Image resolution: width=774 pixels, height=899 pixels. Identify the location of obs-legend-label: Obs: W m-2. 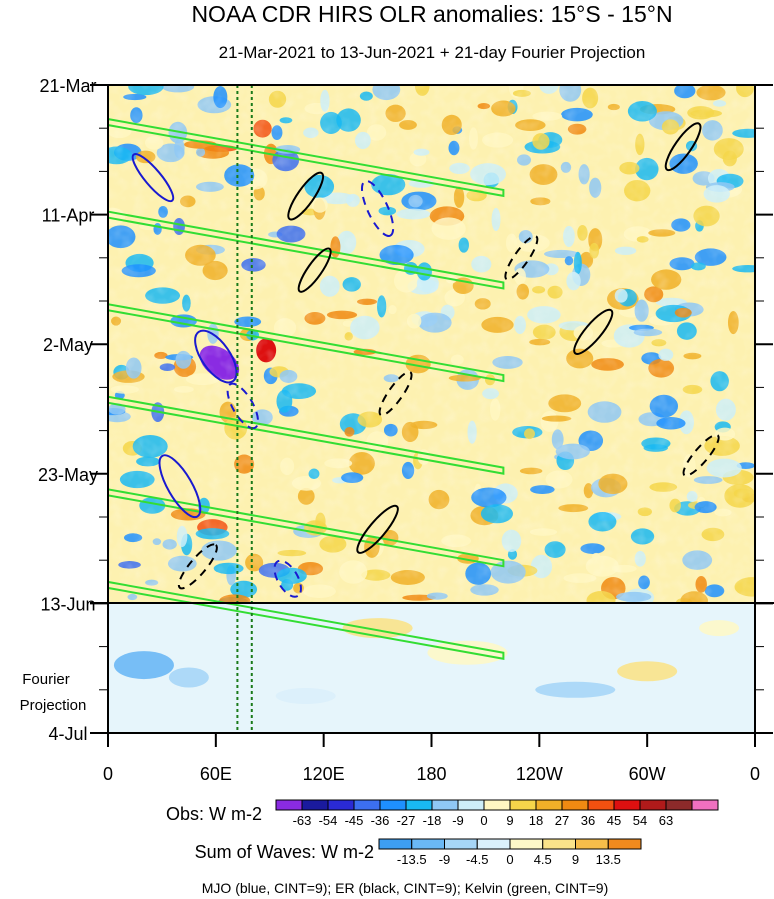
(214, 814).